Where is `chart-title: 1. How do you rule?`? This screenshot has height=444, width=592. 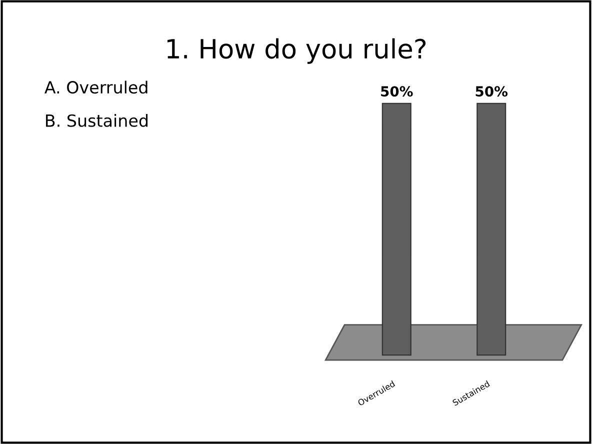 chart-title: 1. How do you rule? is located at coordinates (296, 51).